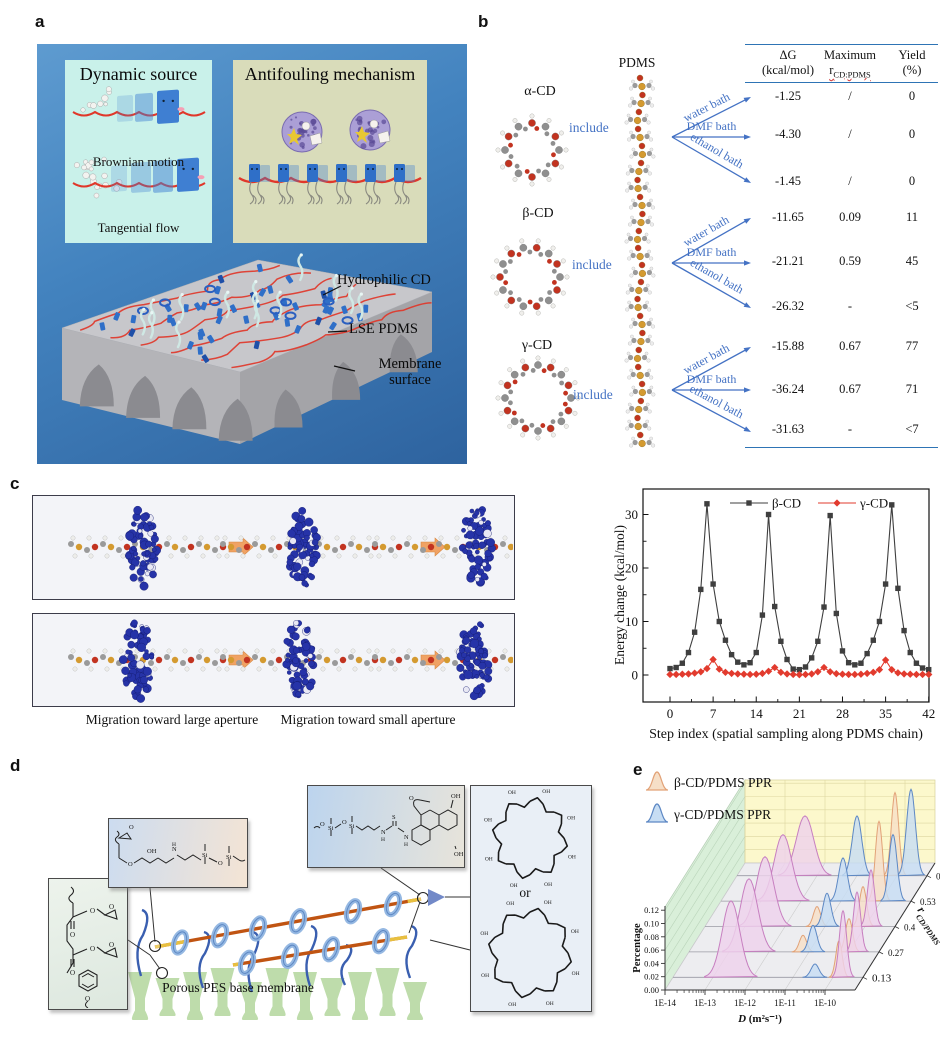 This screenshot has width=940, height=1039. Describe the element at coordinates (651, 910) in the screenshot. I see `svg-text: 0.12` at that location.